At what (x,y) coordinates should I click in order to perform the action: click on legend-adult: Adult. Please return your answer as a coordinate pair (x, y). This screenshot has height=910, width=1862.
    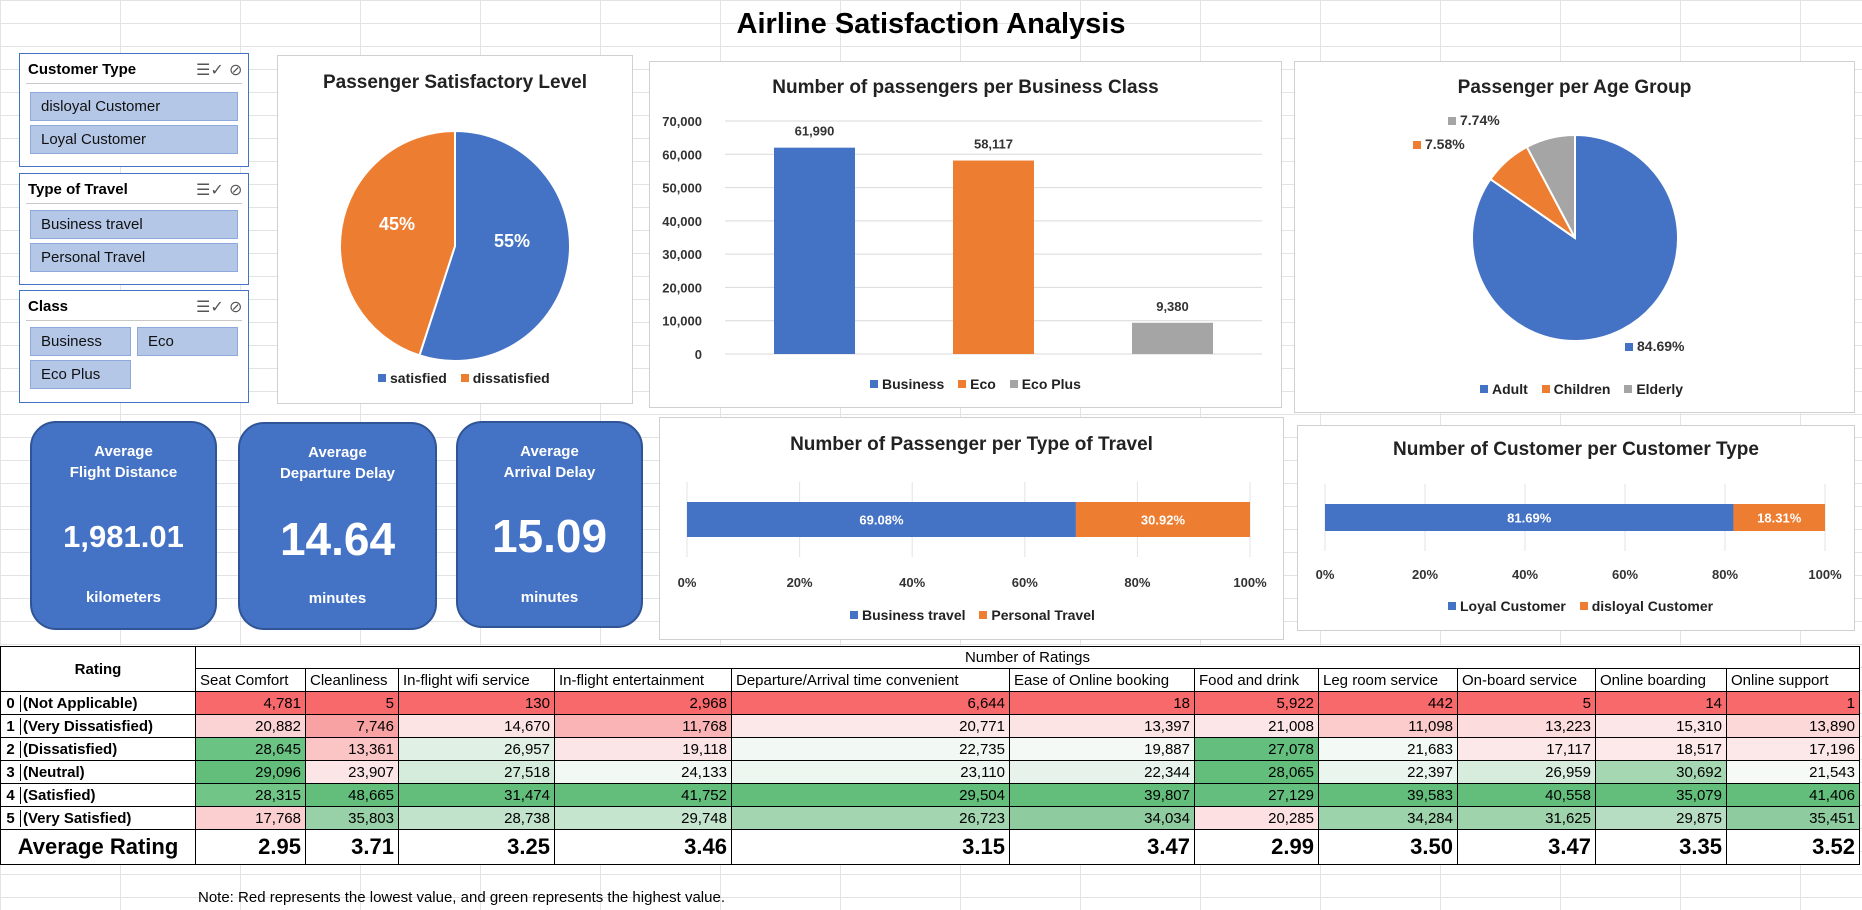
    Looking at the image, I should click on (1510, 389).